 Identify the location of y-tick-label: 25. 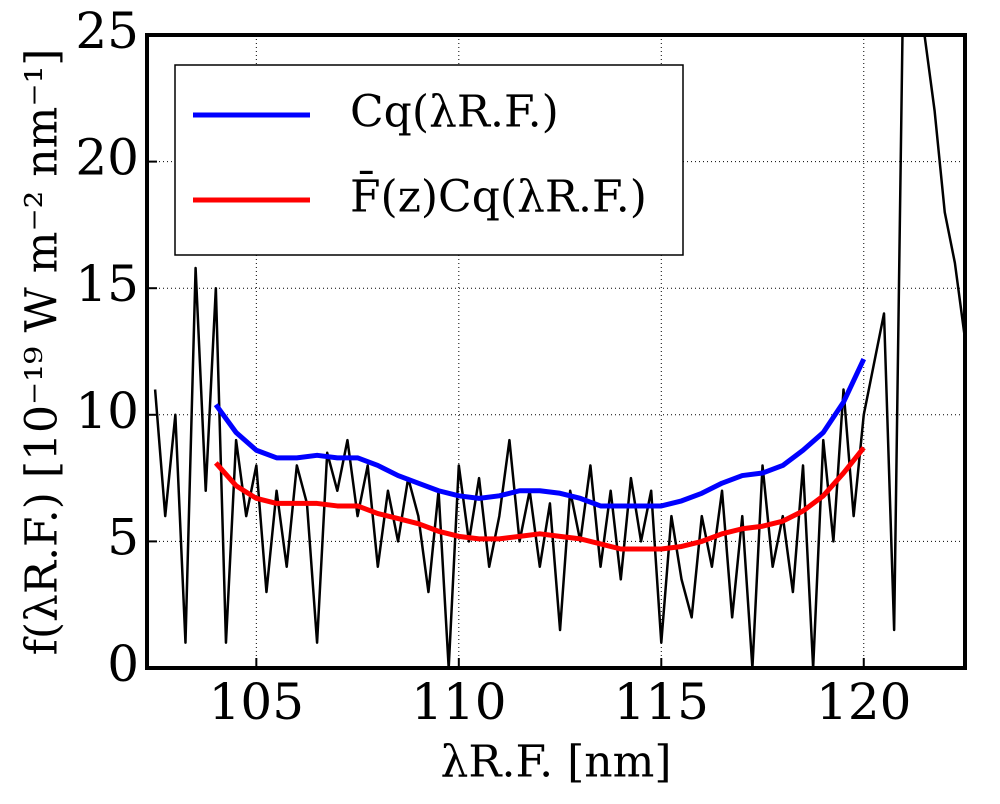
(107, 31).